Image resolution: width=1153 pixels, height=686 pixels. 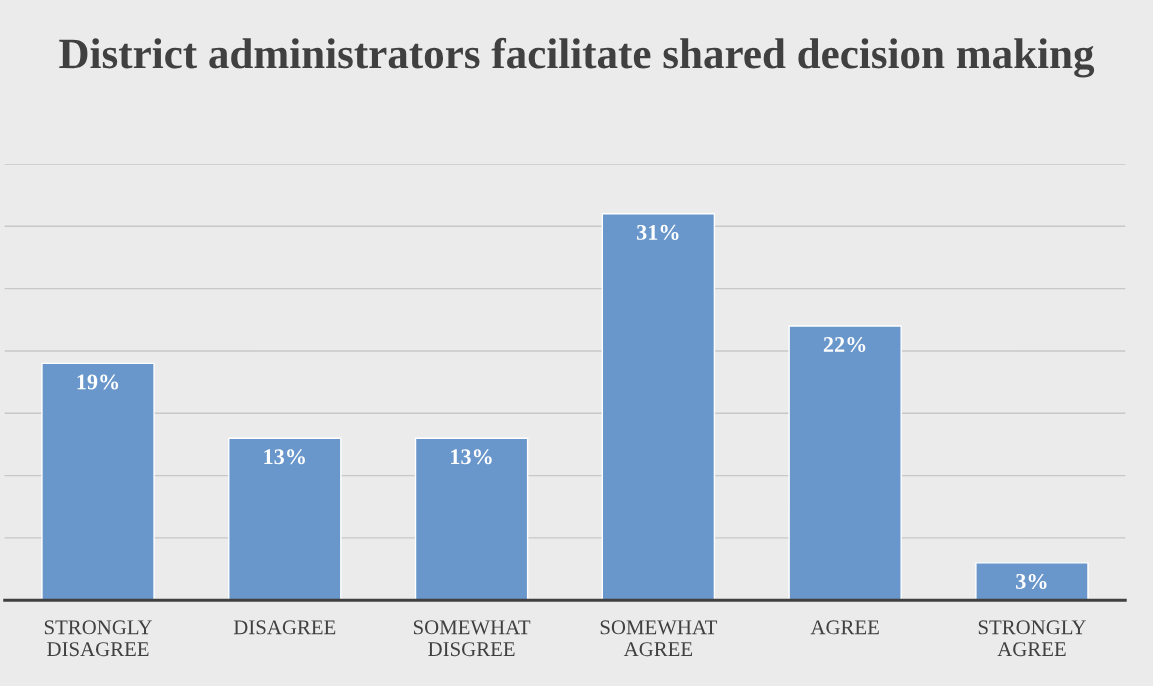 I want to click on x-tick-label: AGREE, so click(x=844, y=627).